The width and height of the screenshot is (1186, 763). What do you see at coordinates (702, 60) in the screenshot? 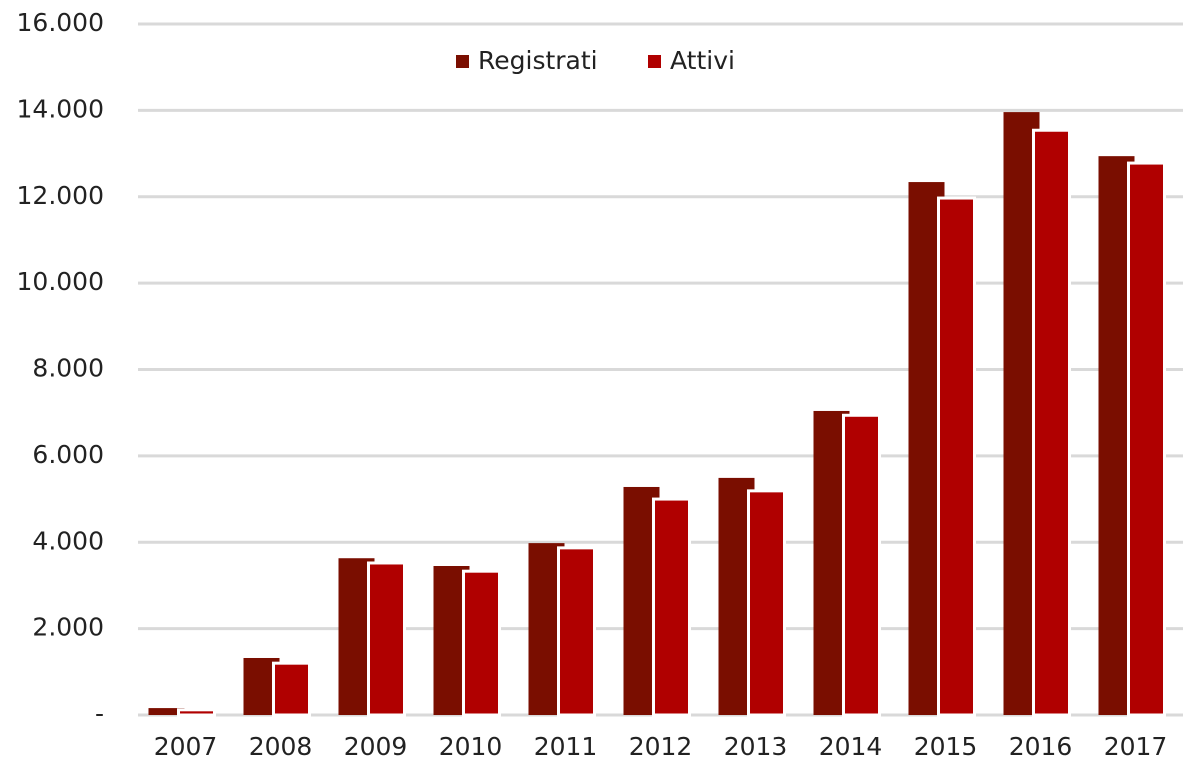
I see `legend-label: Attivi` at bounding box center [702, 60].